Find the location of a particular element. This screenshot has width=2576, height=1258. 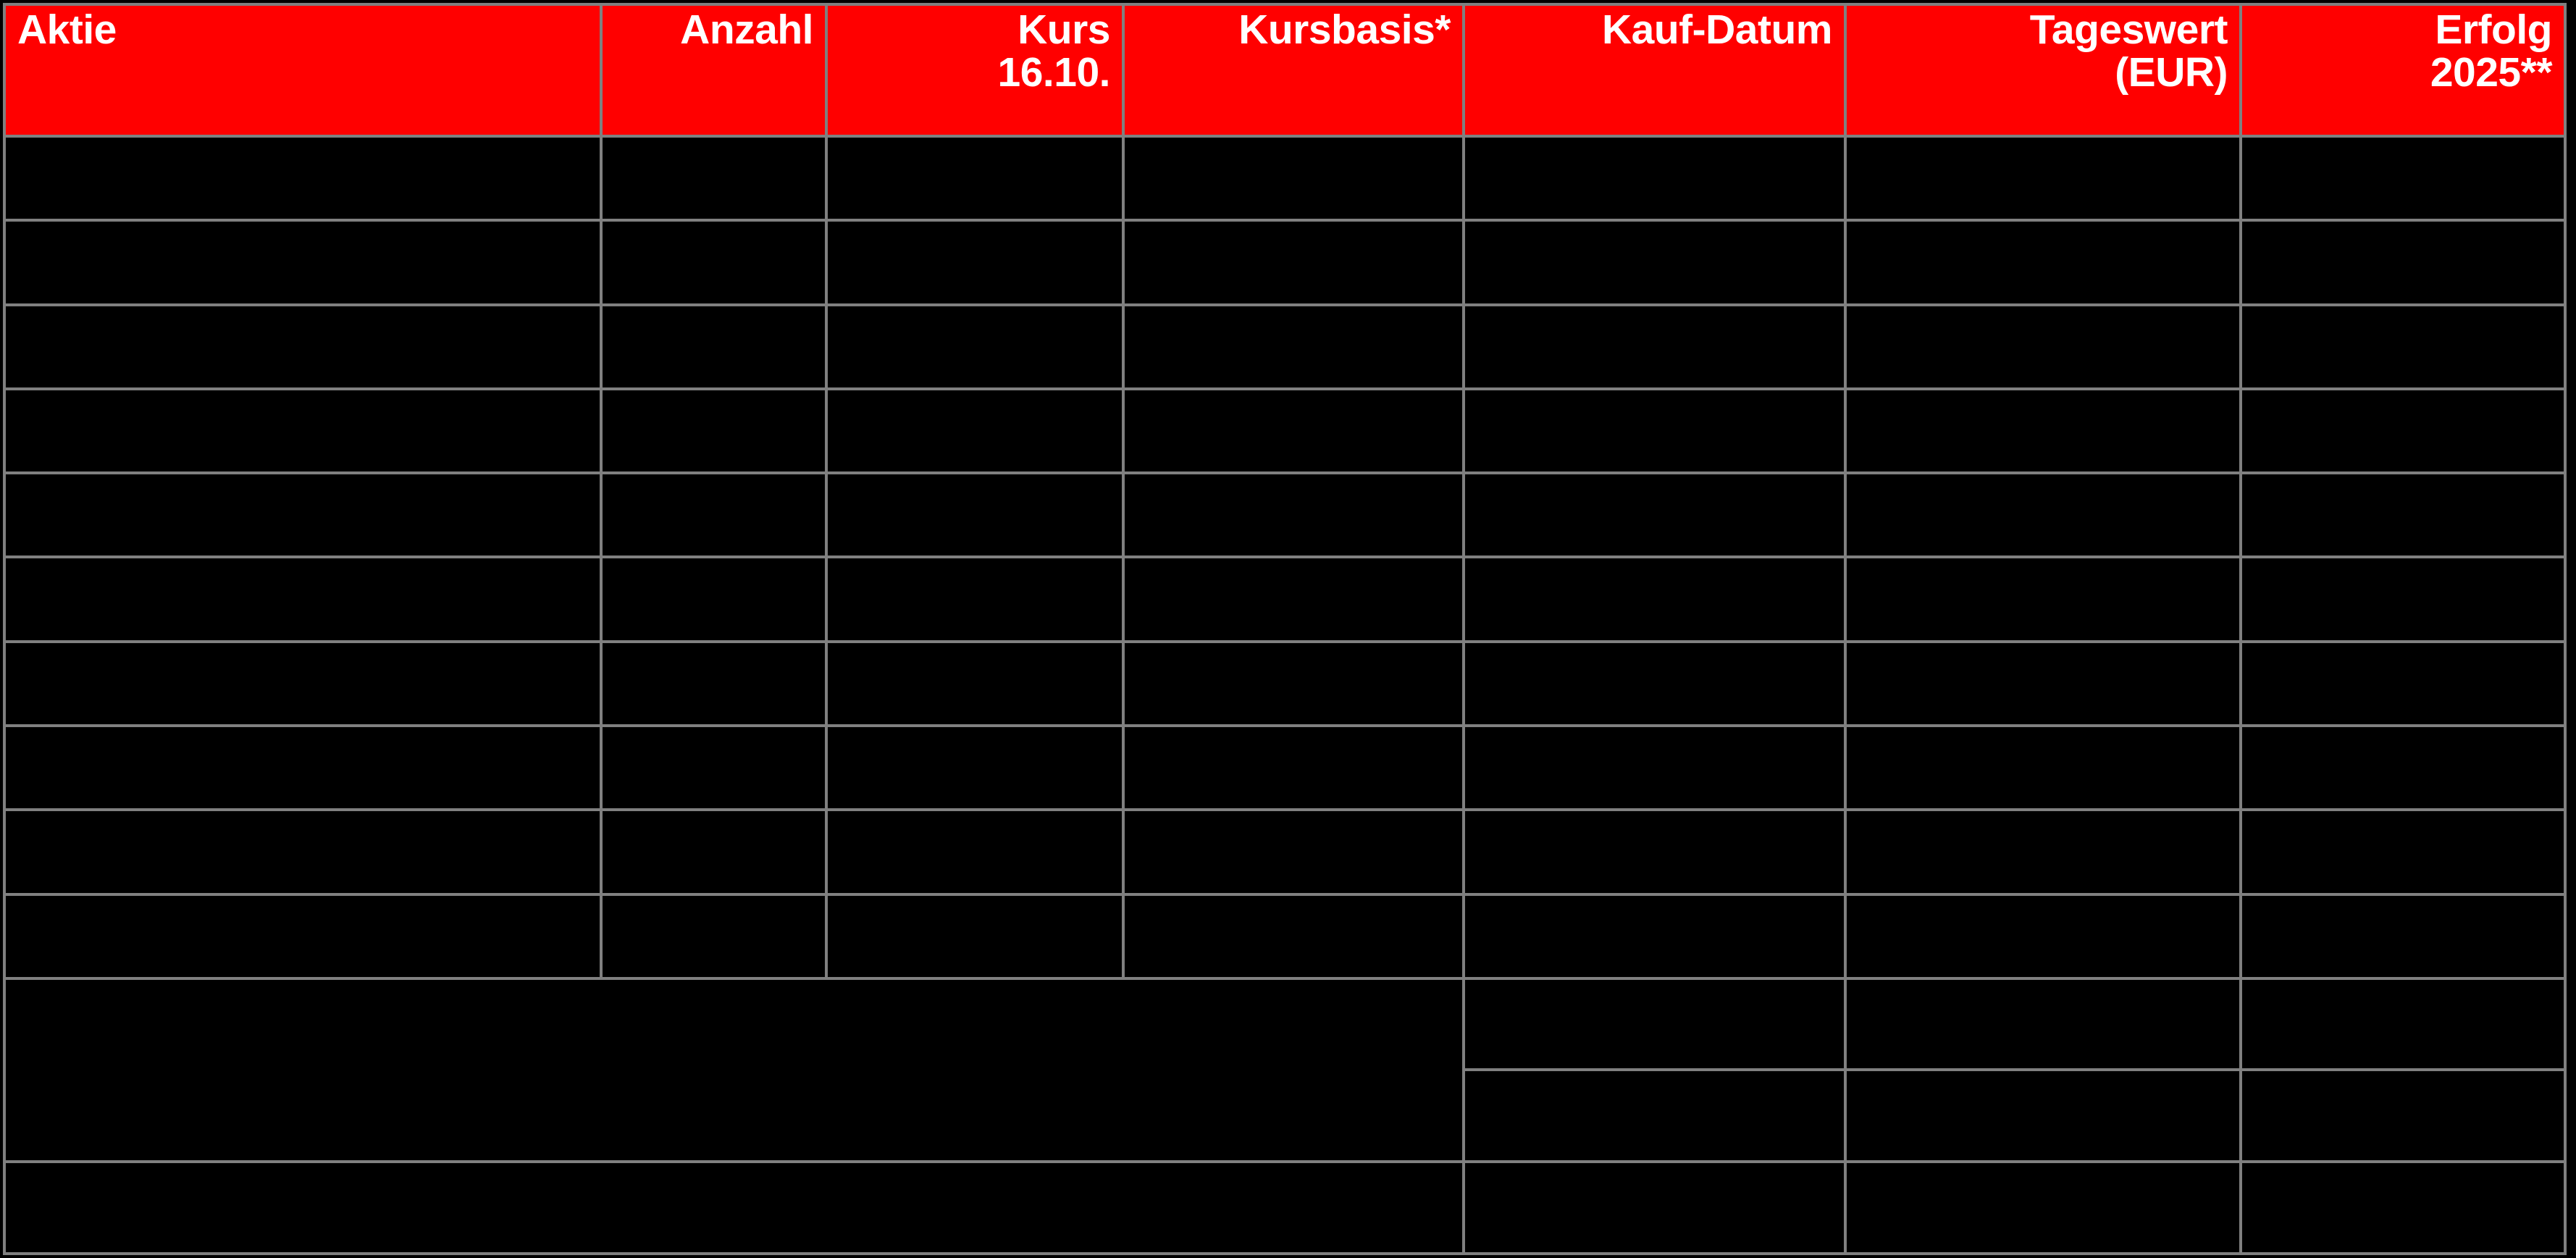

total-label-cell is located at coordinates (734, 1207).